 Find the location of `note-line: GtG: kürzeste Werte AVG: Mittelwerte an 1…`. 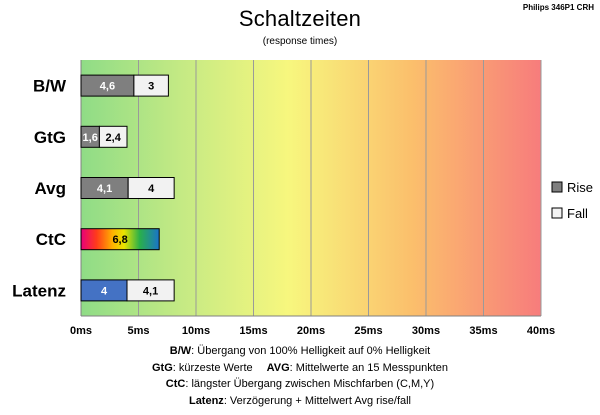

note-line: GtG: kürzeste Werte AVG: Mittelwerte an 1… is located at coordinates (300, 368).